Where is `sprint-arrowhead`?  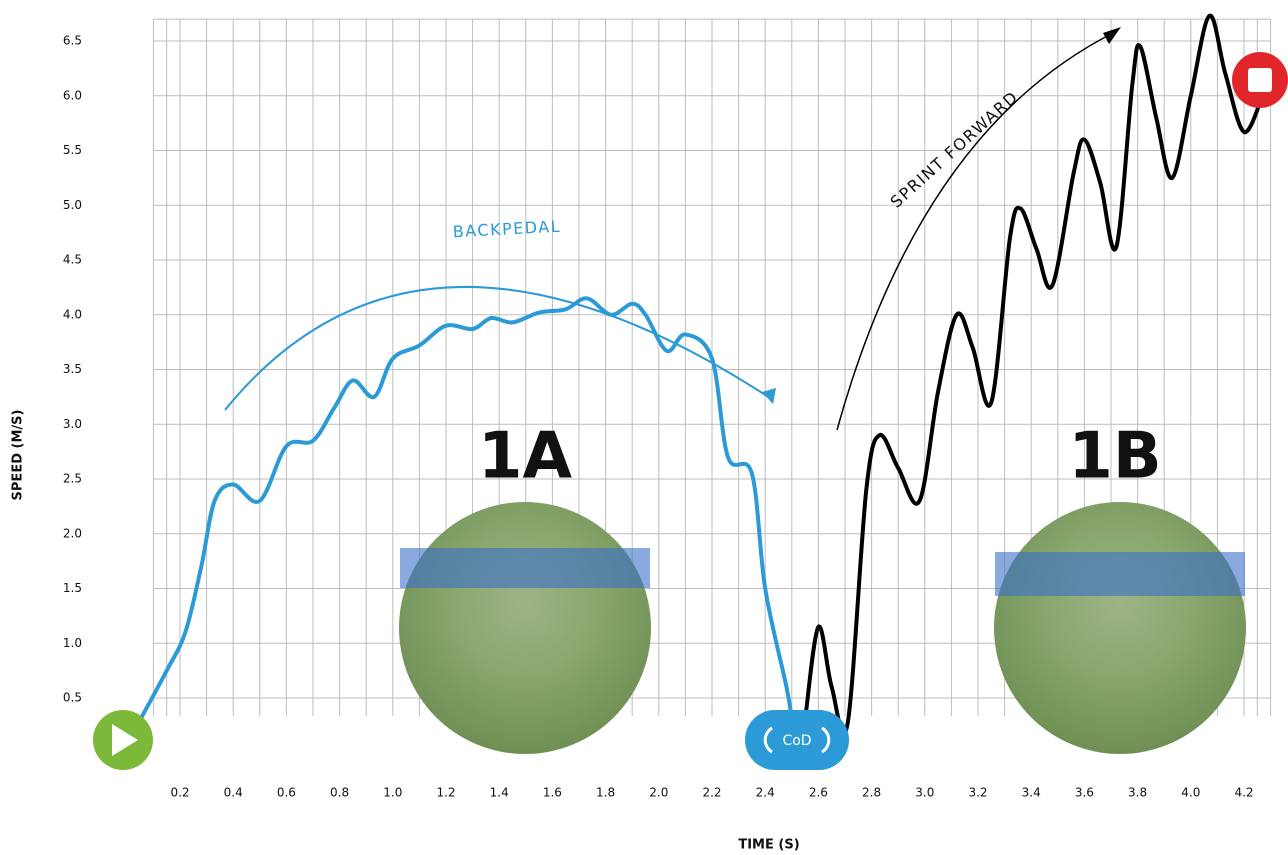
sprint-arrowhead is located at coordinates (1112, 35).